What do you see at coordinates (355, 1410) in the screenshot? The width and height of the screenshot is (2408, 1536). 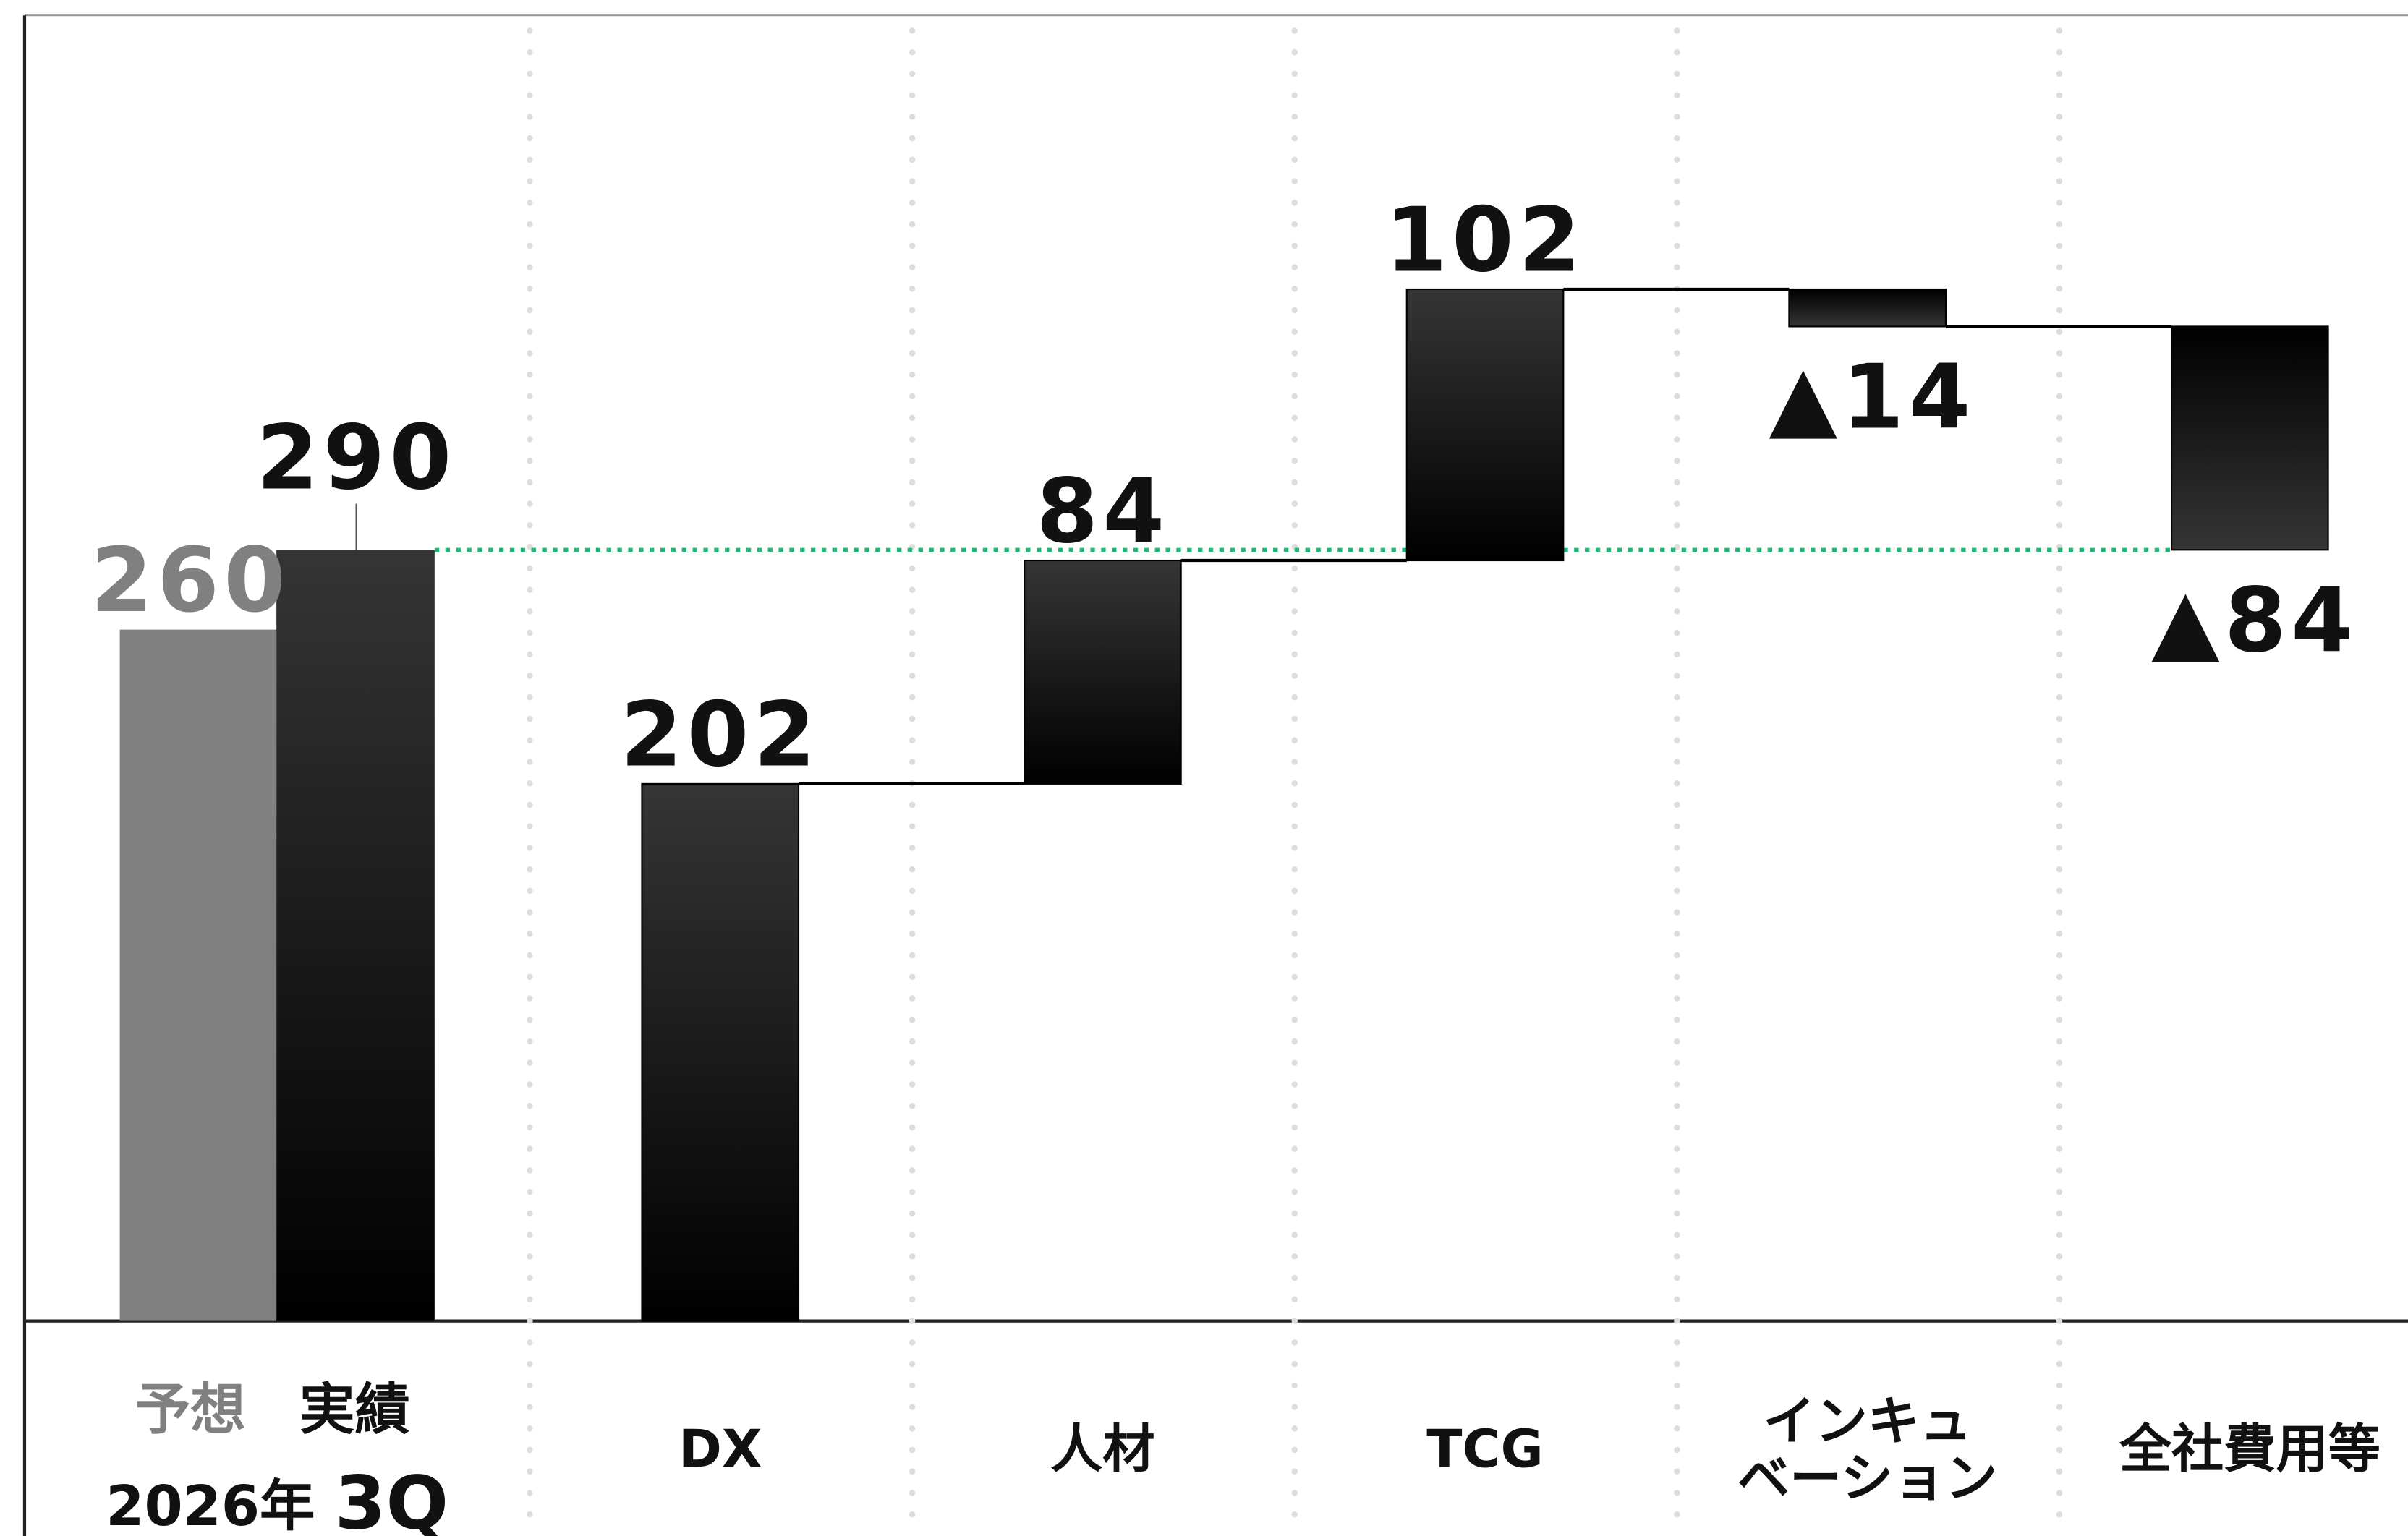 I see `start-name: 実績` at bounding box center [355, 1410].